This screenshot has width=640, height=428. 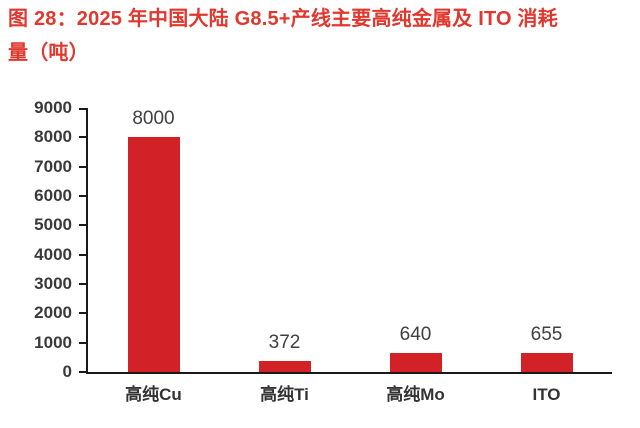 What do you see at coordinates (53, 312) in the screenshot?
I see `y-axis-tick-label: 2000` at bounding box center [53, 312].